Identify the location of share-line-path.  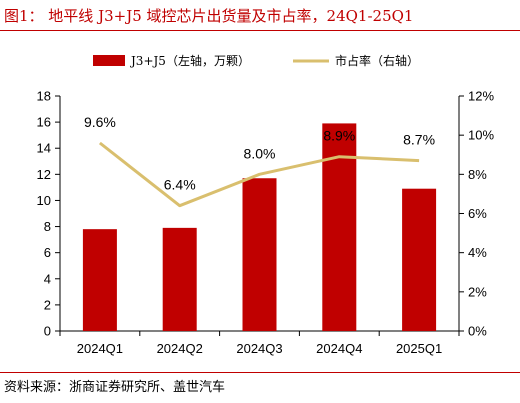
(259, 174).